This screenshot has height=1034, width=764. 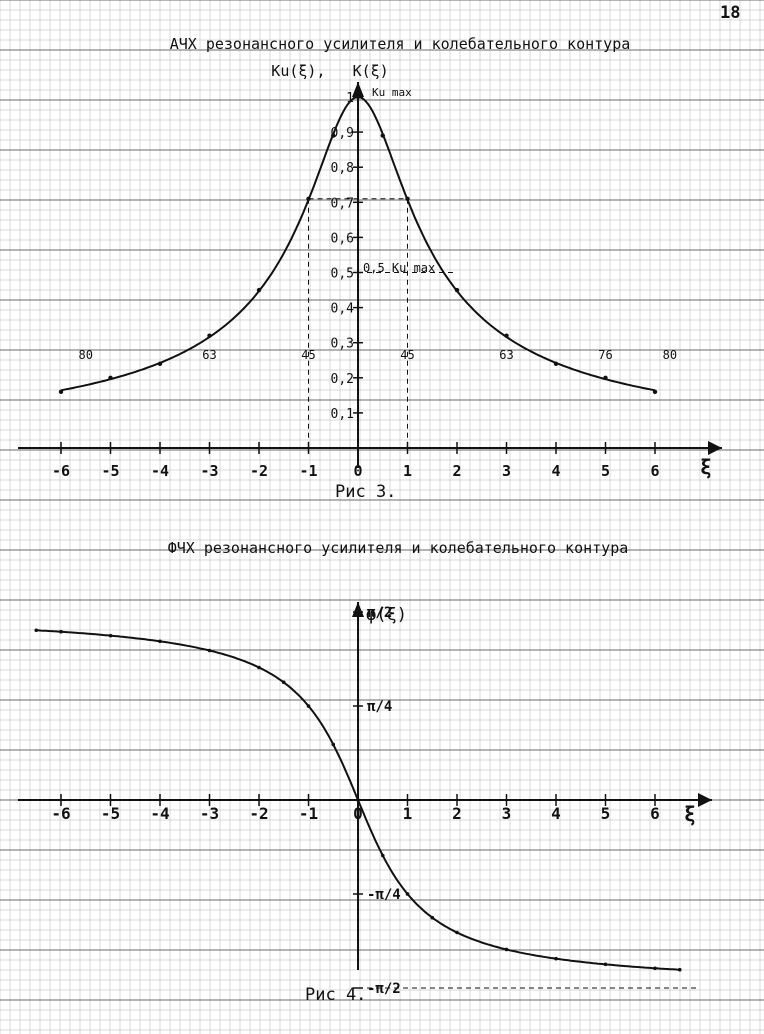 I want to click on phase-y-axis-label: φ(ξ), so click(x=386, y=615).